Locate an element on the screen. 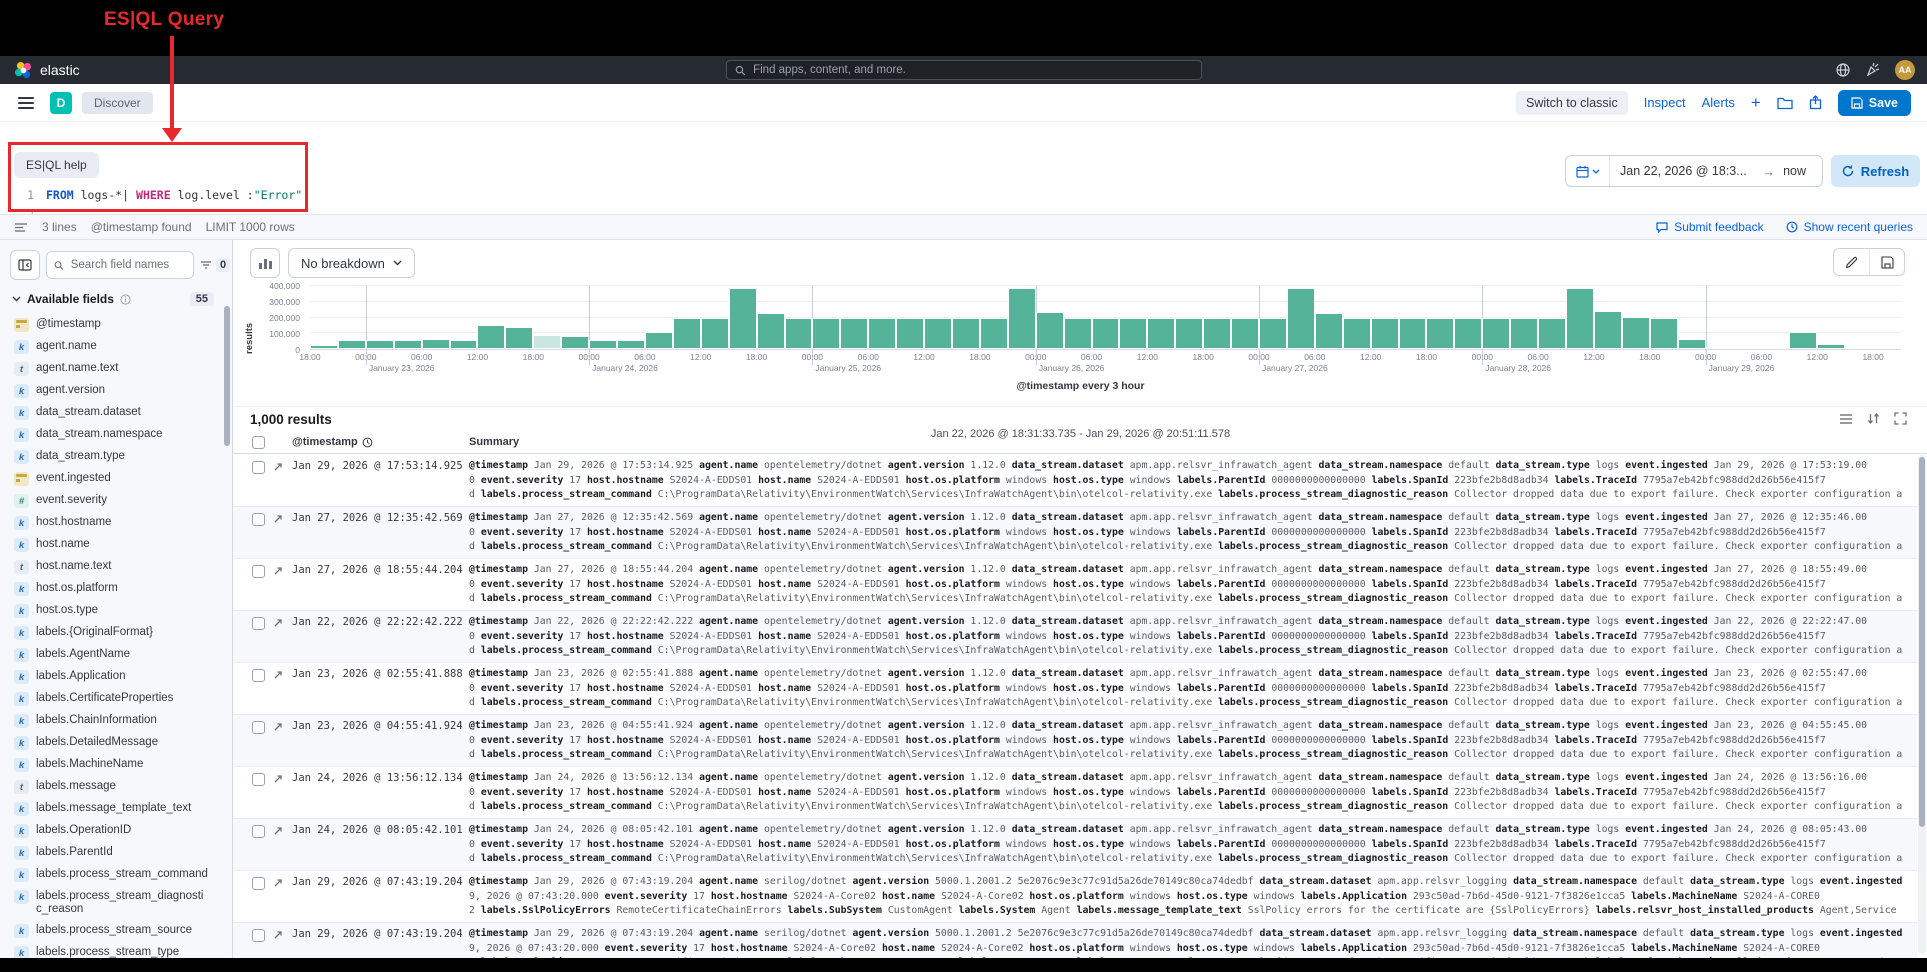  available-fields-header: Available fields 55 is located at coordinates (117, 299).